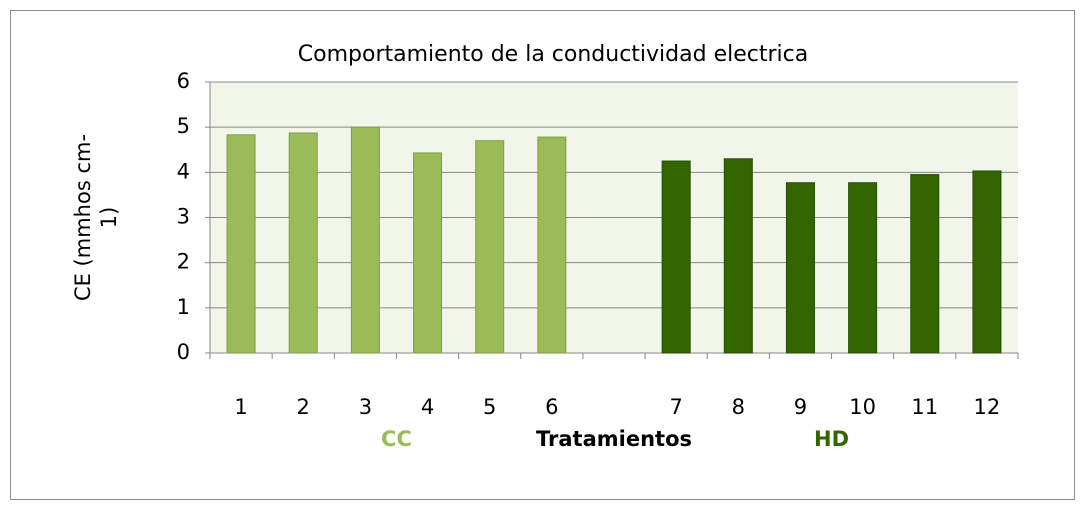  Describe the element at coordinates (800, 407) in the screenshot. I see `x-tick-label: 9` at that location.